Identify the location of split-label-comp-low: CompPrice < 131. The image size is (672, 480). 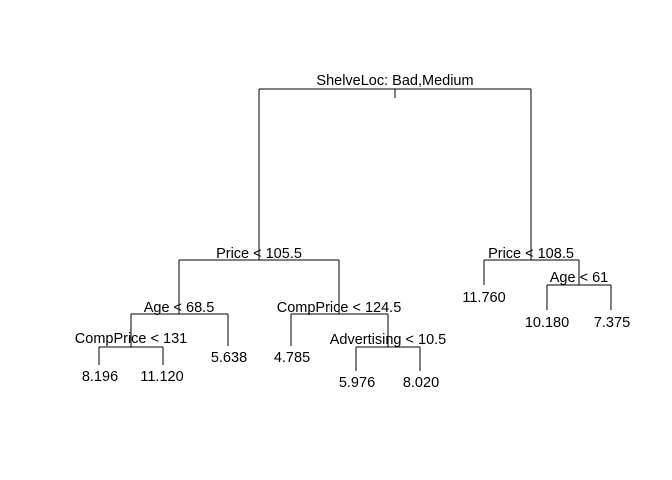
(131, 339).